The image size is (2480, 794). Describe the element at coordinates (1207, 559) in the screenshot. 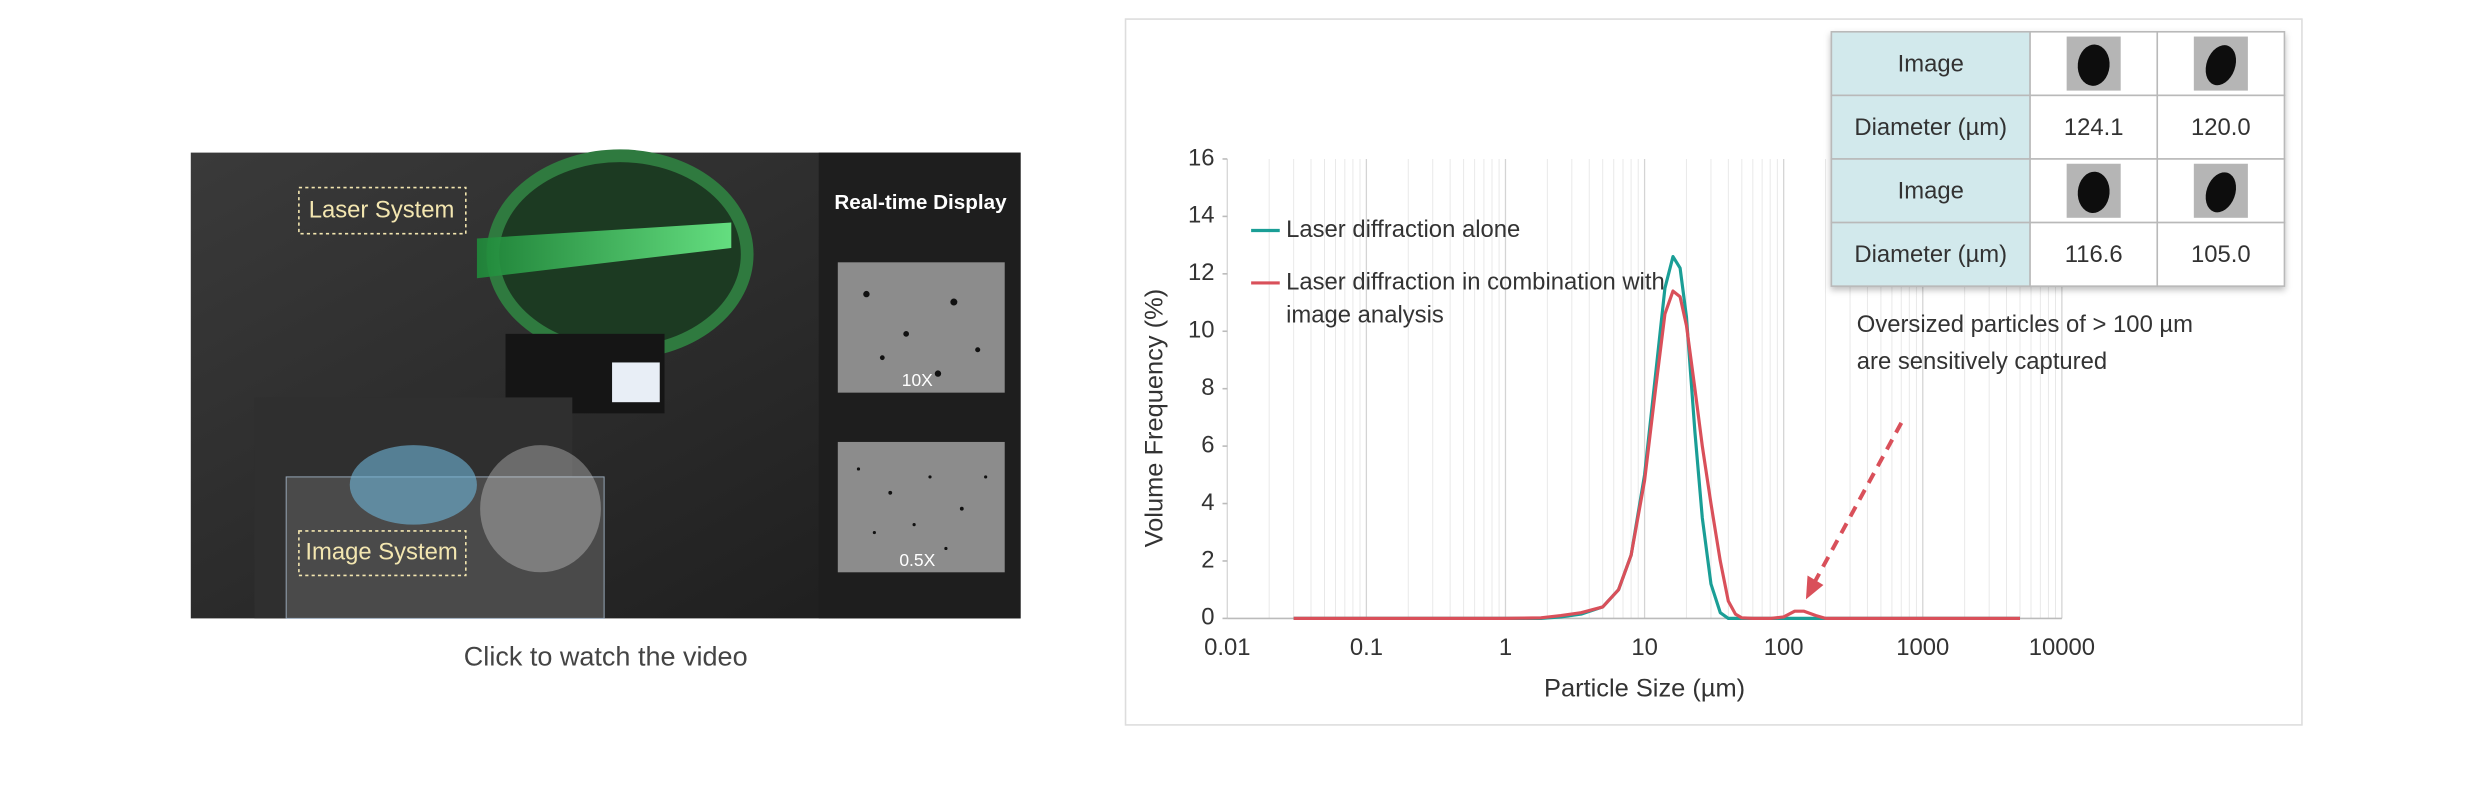

I see `y-tick-label: 2` at that location.